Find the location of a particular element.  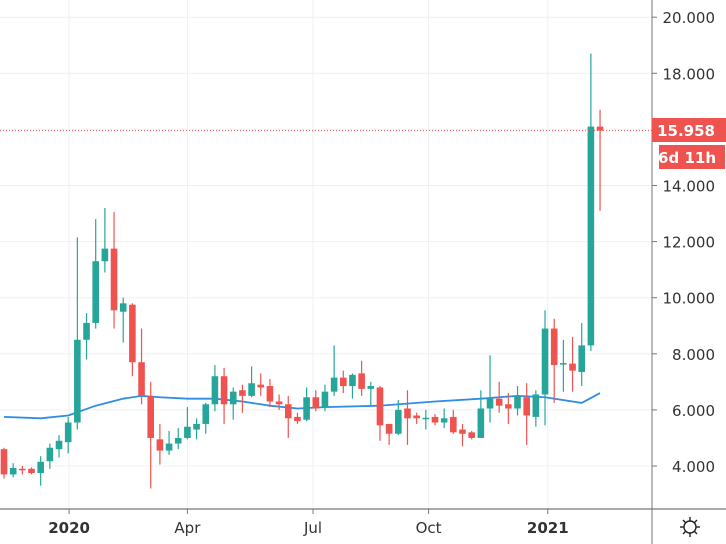

bar-countdown-label: 6d 11h is located at coordinates (687, 158).